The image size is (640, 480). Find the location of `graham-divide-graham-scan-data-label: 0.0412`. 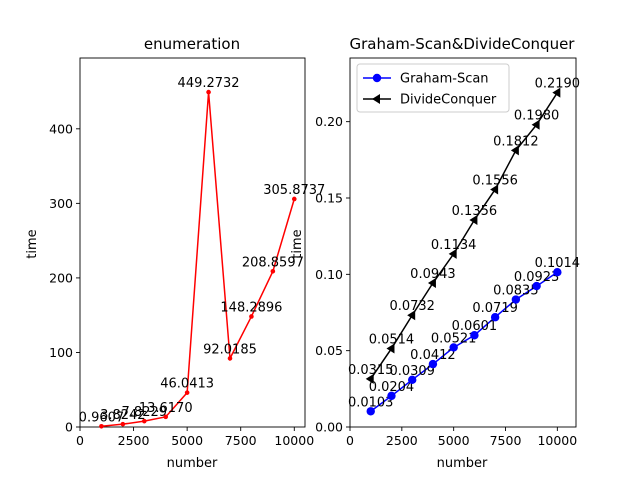

graham-divide-graham-scan-data-label: 0.0412 is located at coordinates (433, 355).